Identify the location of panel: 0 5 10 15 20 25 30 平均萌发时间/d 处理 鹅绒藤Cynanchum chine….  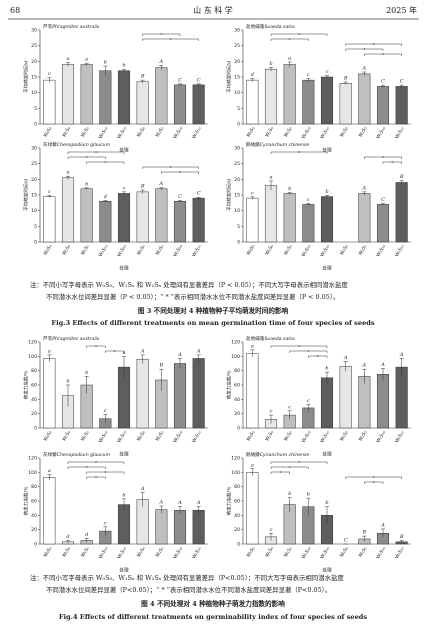
(318, 206).